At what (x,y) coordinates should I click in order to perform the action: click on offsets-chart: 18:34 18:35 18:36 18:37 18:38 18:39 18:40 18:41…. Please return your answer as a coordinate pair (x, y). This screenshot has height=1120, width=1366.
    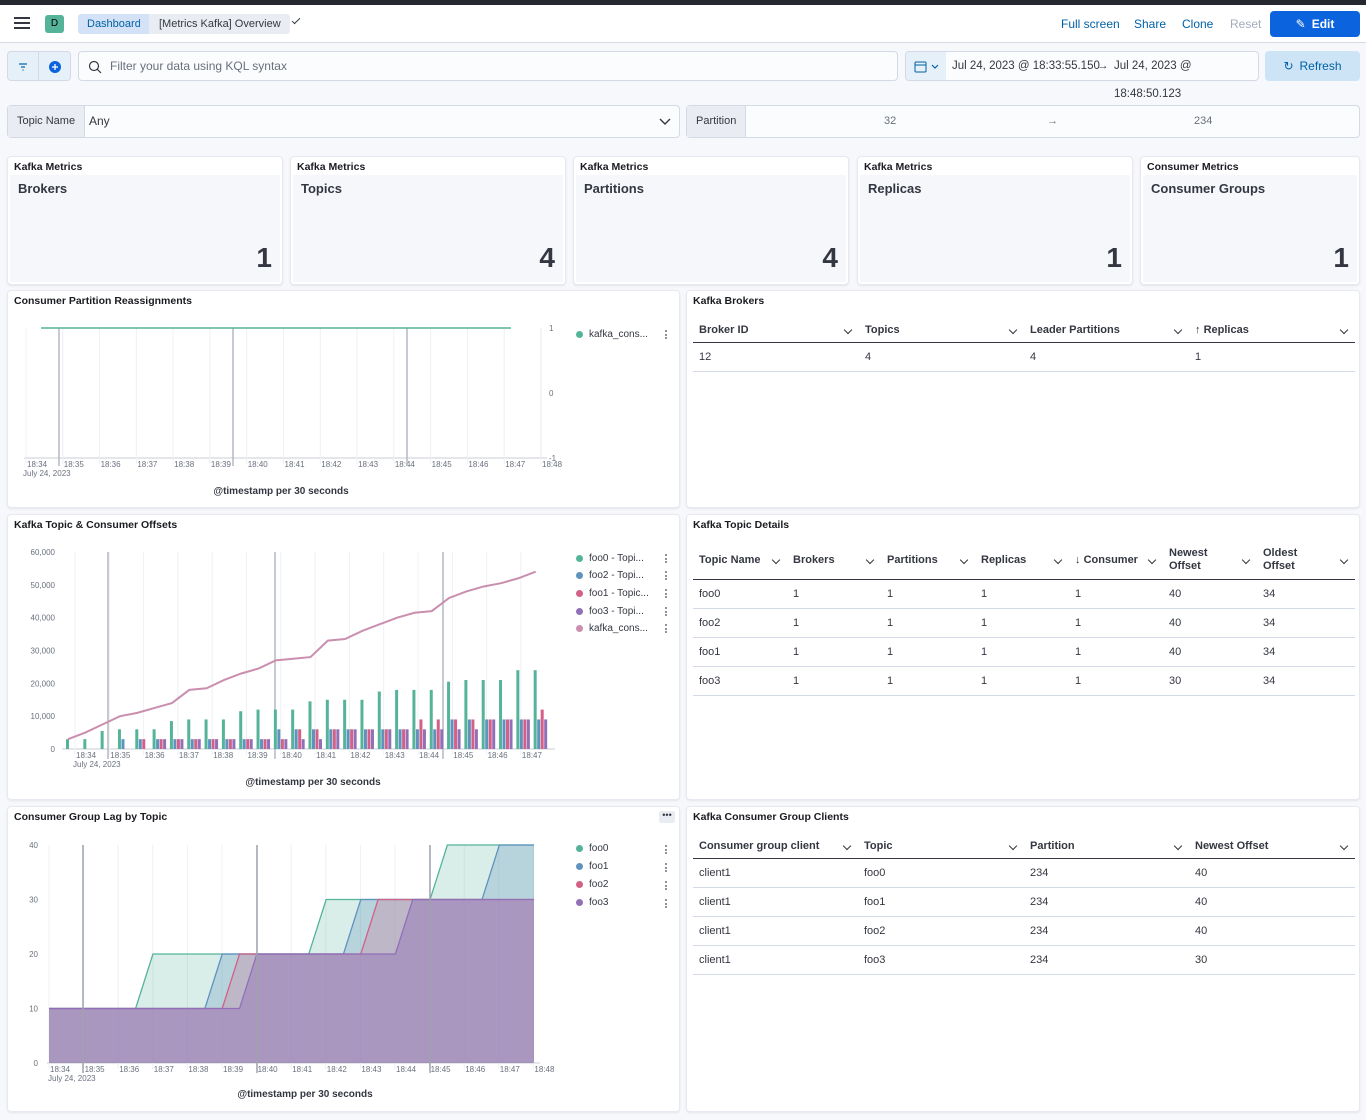
    Looking at the image, I should click on (344, 658).